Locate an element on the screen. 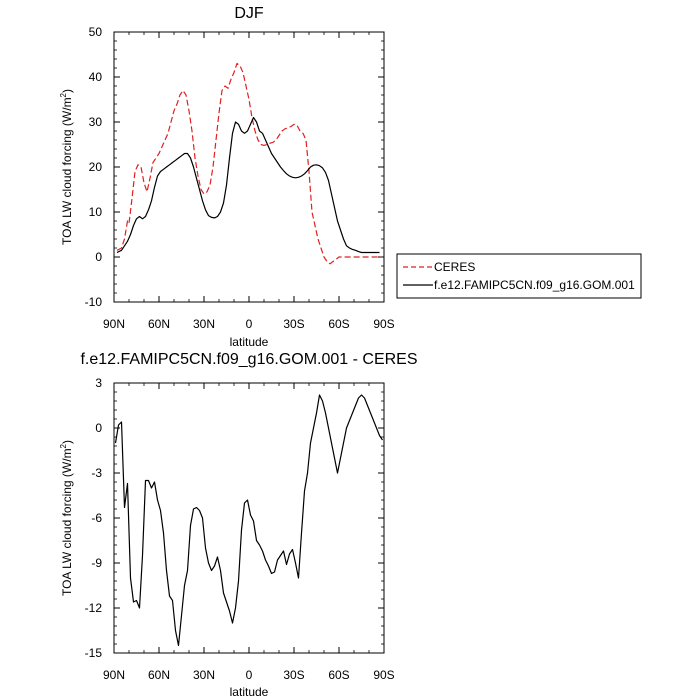 The width and height of the screenshot is (700, 700). bottom-ytick-label: -12 is located at coordinates (94, 608).